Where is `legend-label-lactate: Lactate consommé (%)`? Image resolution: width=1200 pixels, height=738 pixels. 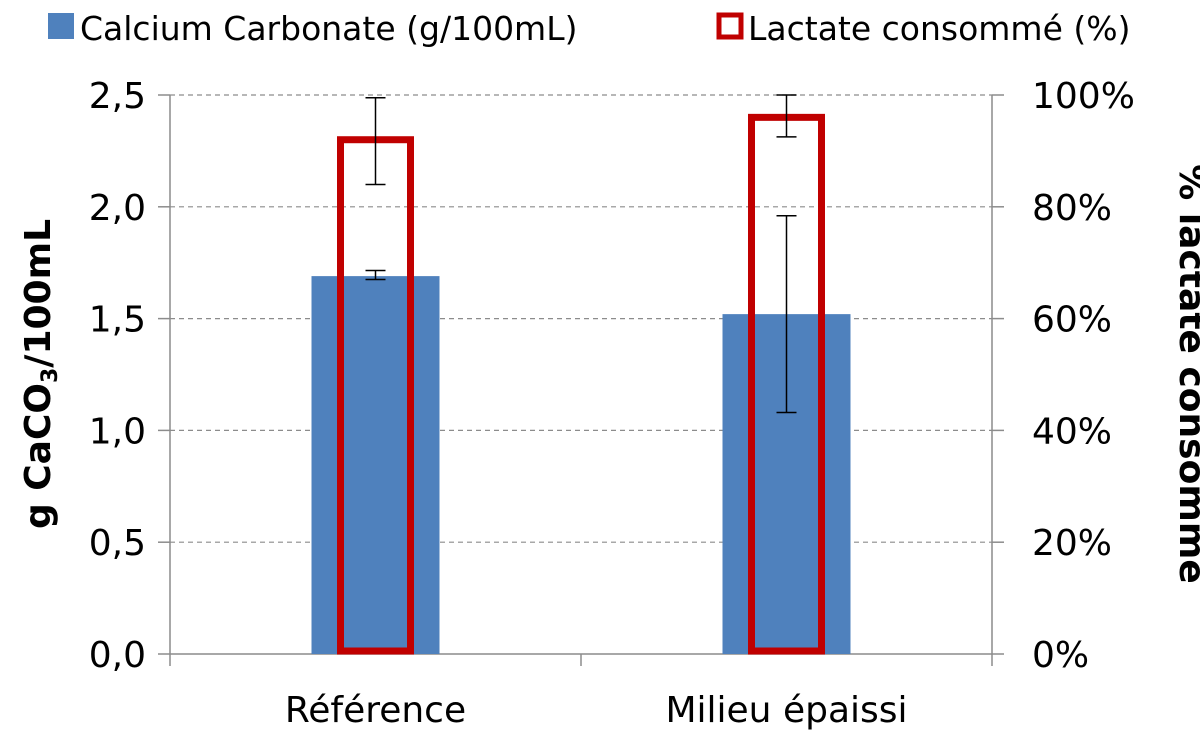 legend-label-lactate: Lactate consommé (%) is located at coordinates (939, 28).